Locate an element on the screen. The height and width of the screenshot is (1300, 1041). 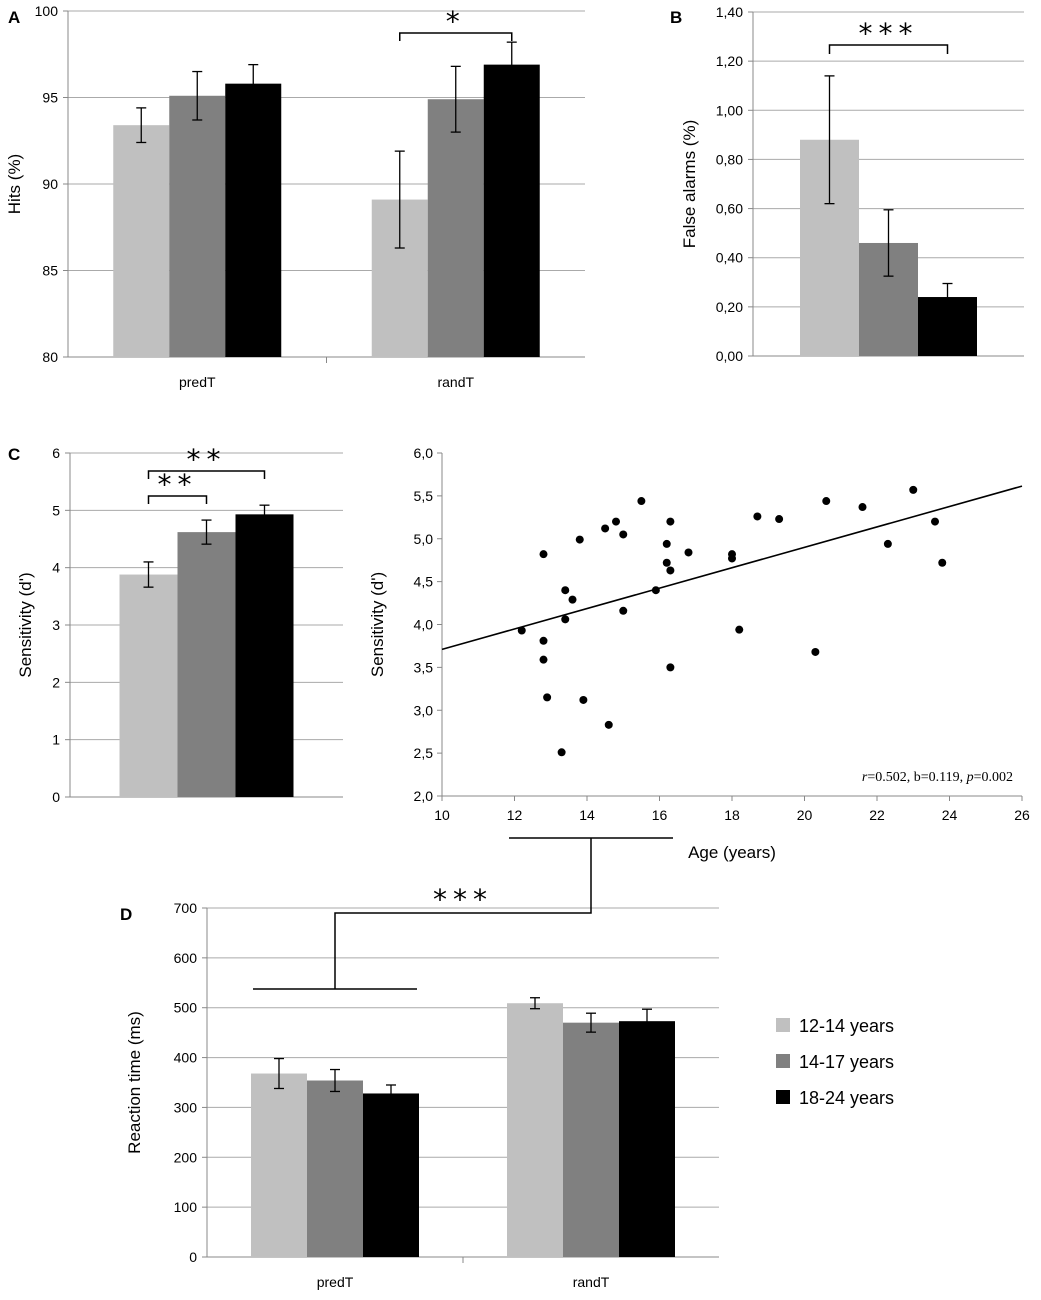
scatter-y-axis-label: Sensitivity (d') is located at coordinates (377, 624).